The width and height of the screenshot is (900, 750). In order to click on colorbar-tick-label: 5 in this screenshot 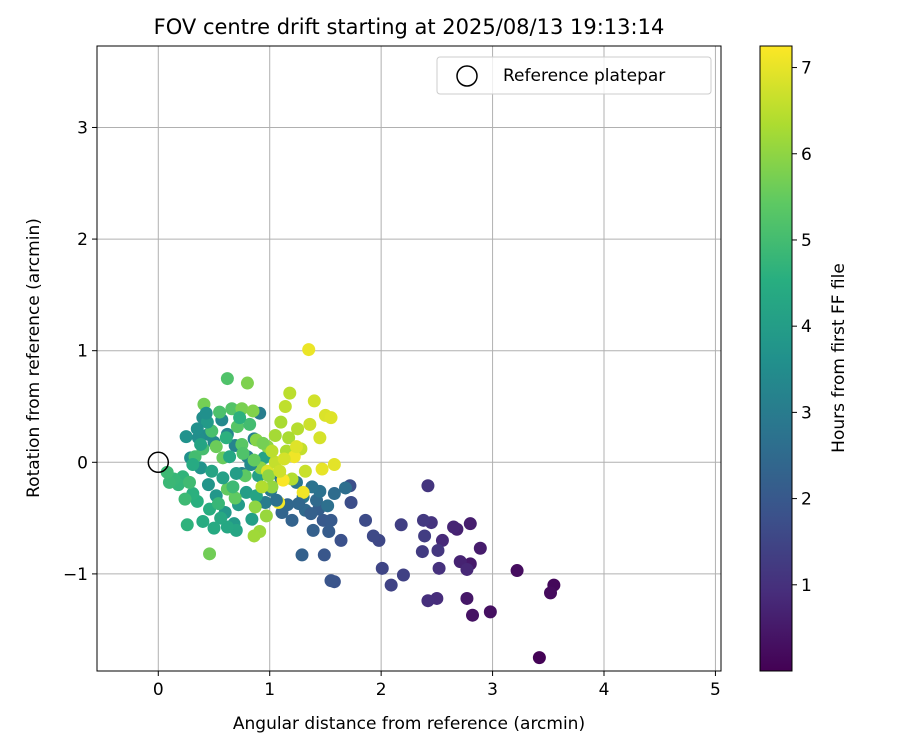, I will do `click(806, 241)`.